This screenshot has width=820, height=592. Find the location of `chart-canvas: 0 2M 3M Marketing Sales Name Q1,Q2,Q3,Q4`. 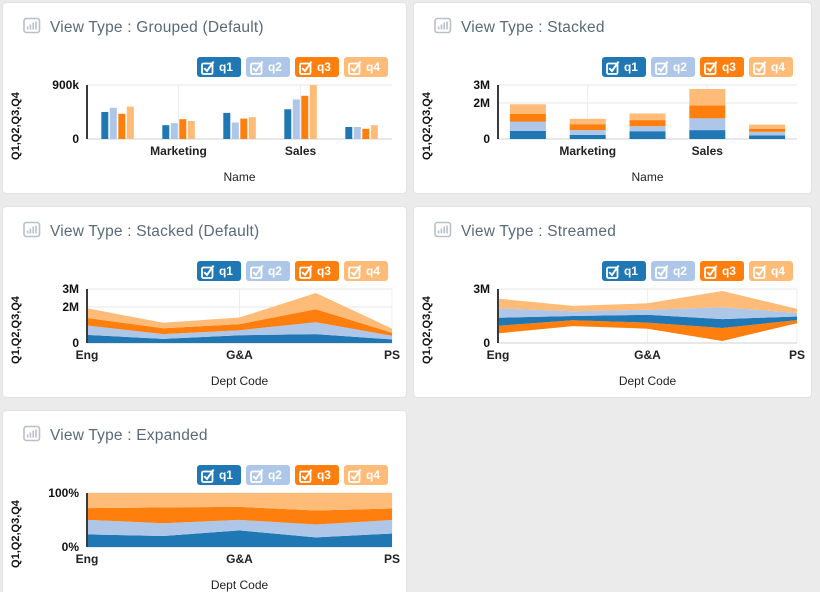

chart-canvas: 0 2M 3M Marketing Sales Name Q1,Q2,Q3,Q4 is located at coordinates (612, 132).